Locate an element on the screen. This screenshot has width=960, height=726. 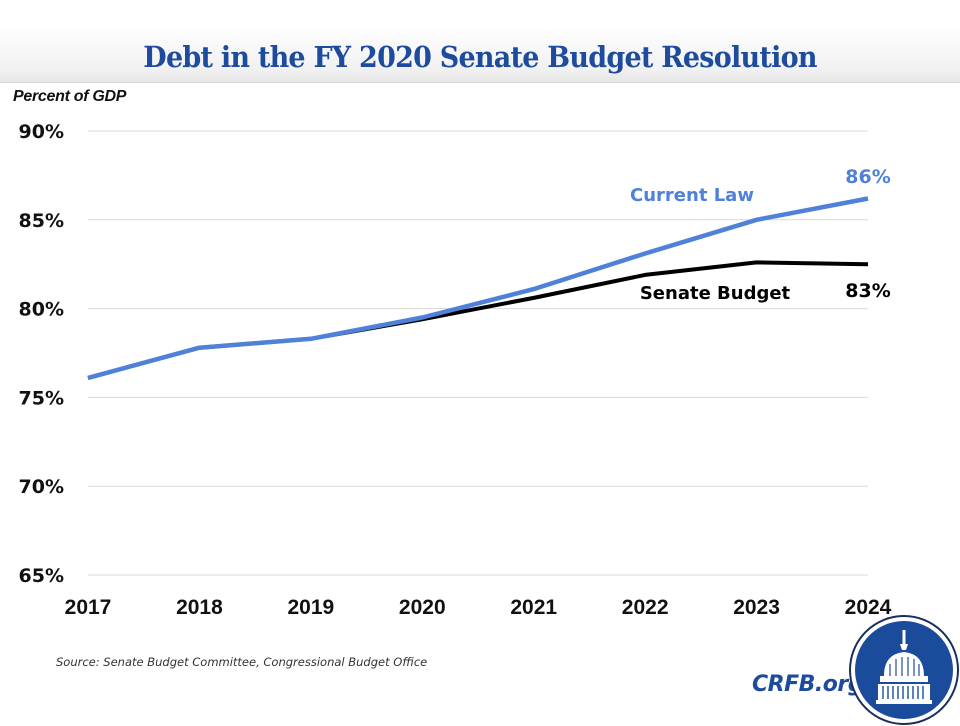
y-tick-label: 85% is located at coordinates (41, 221).